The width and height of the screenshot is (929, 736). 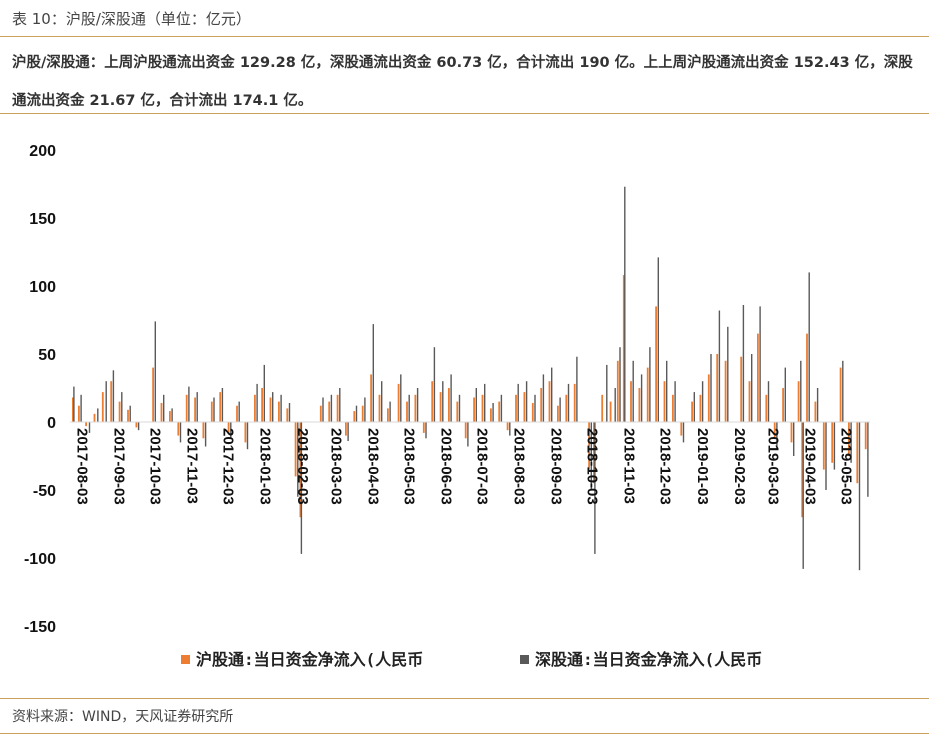 What do you see at coordinates (519, 466) in the screenshot?
I see `x-tick-label: 2018-08-03` at bounding box center [519, 466].